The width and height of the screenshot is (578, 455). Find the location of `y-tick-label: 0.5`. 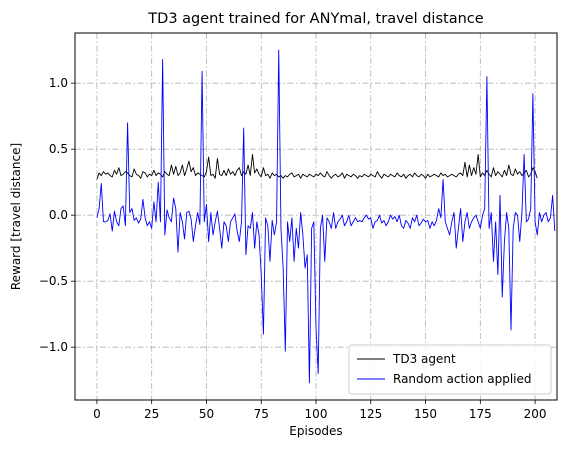

y-tick-label: 0.5 is located at coordinates (58, 149).